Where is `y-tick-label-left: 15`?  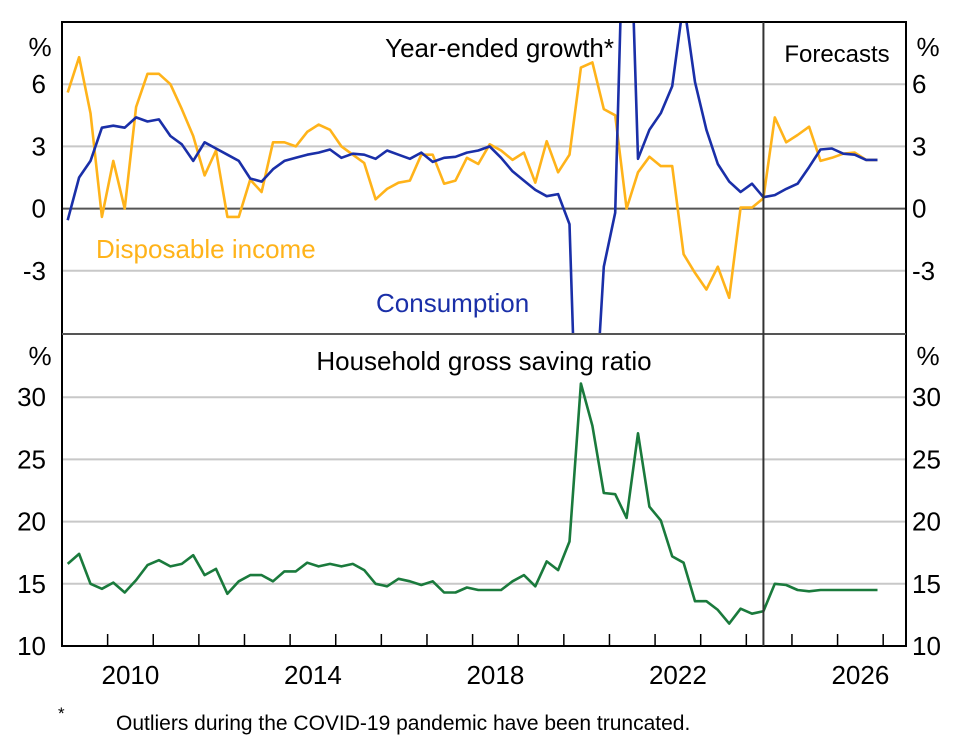 y-tick-label-left: 15 is located at coordinates (31, 584).